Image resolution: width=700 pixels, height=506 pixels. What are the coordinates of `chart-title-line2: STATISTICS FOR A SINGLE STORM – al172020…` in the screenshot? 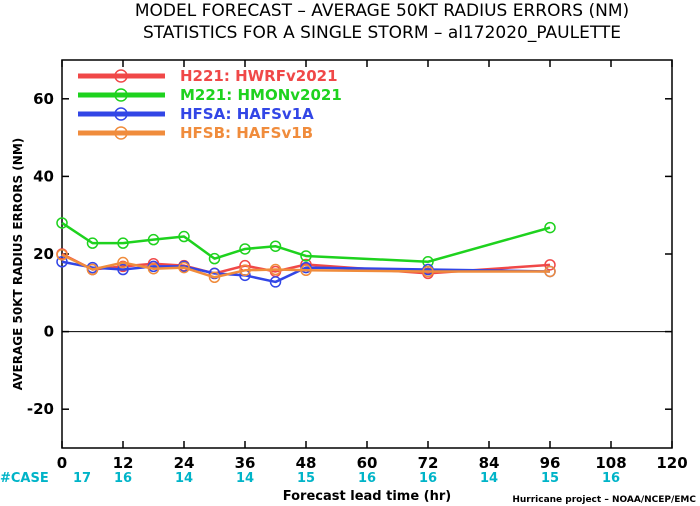 It's located at (382, 33).